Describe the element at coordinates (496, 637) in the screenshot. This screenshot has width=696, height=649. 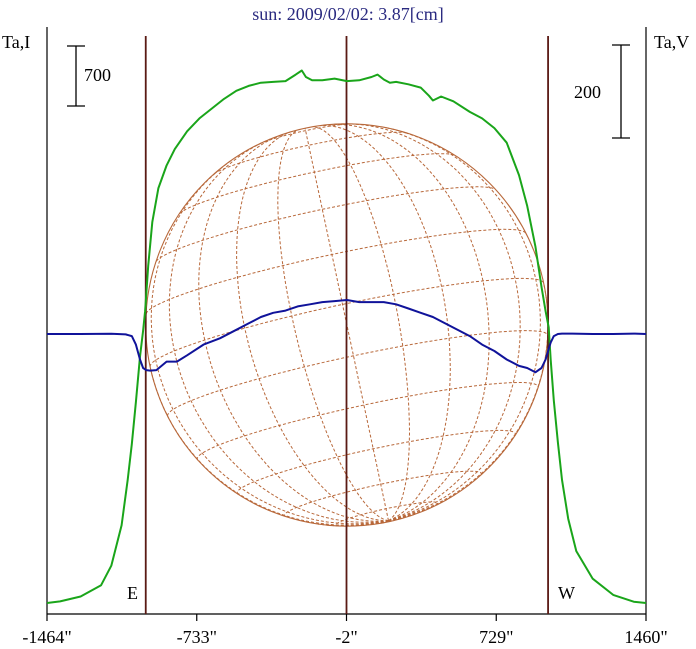
I see `x-tick-label-3: 729"` at that location.